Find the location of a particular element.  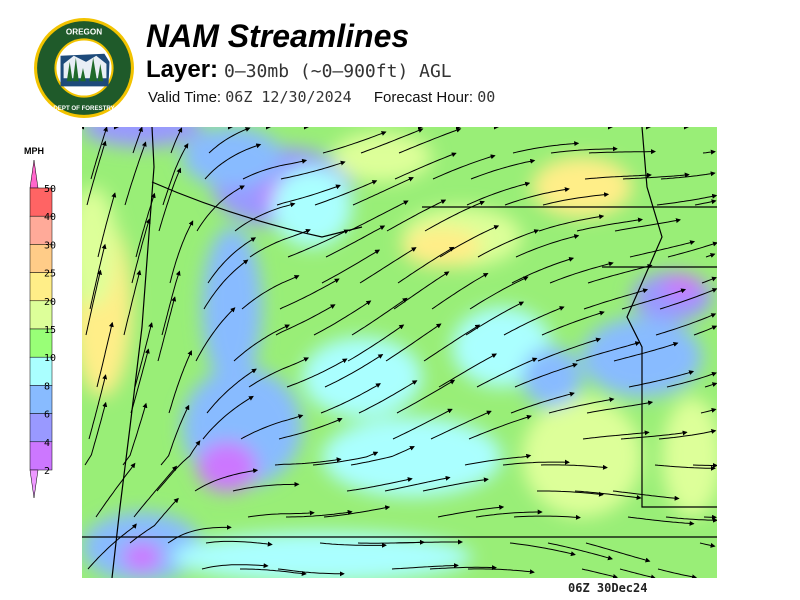

legend-tick-label: 10 is located at coordinates (50, 358).